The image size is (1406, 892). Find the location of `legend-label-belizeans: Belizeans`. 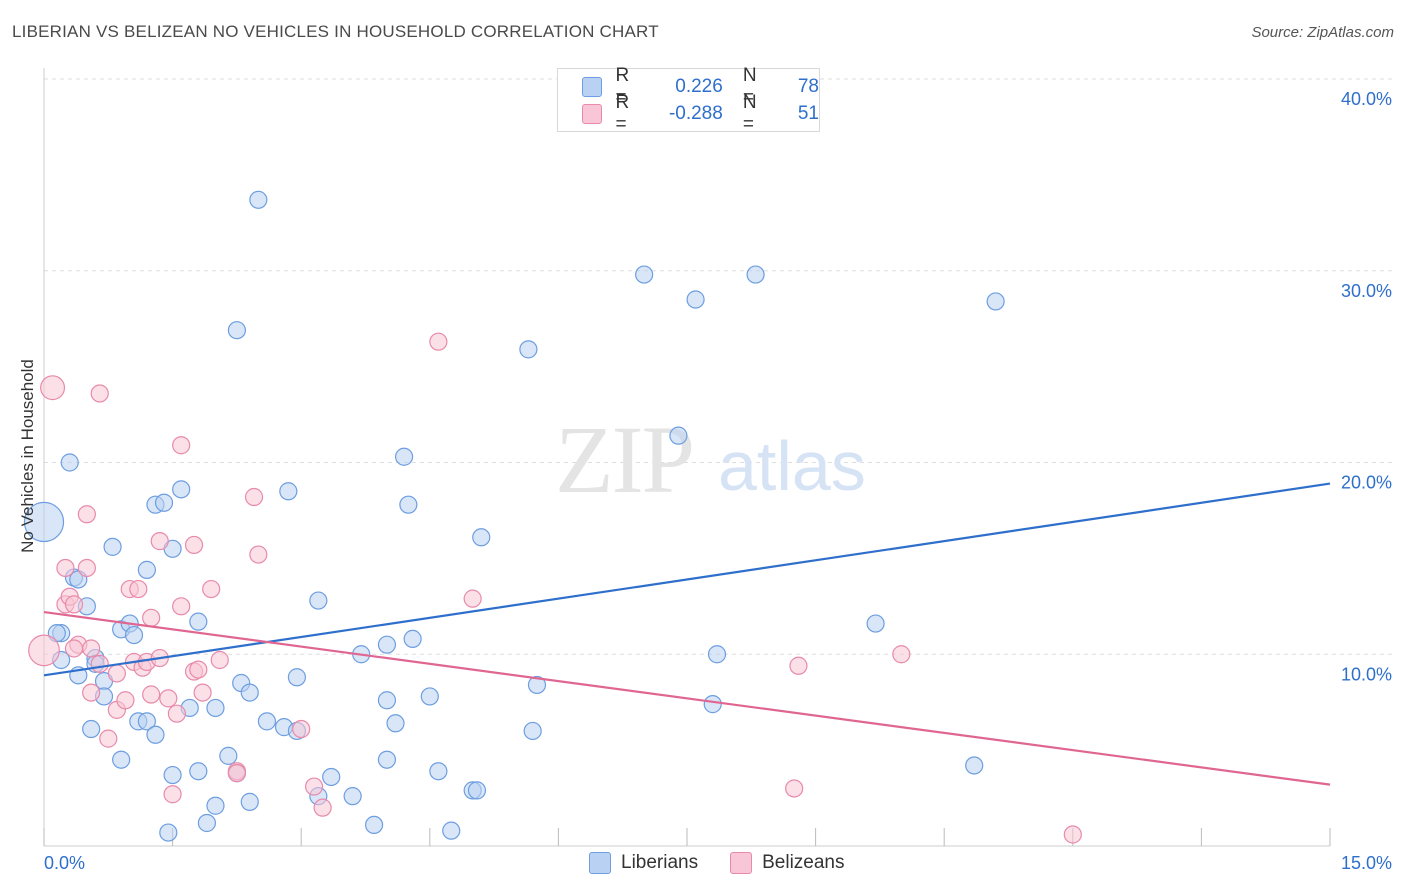

legend-label-belizeans: Belizeans is located at coordinates (803, 862).